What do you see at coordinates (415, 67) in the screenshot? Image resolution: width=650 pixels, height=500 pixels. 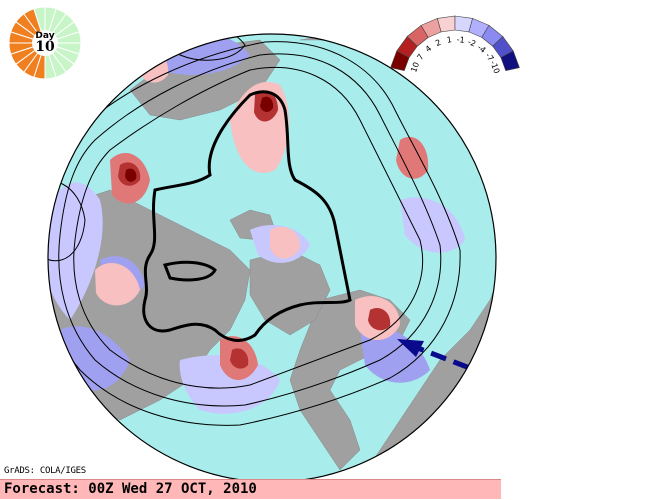 I see `scale-label: 10` at bounding box center [415, 67].